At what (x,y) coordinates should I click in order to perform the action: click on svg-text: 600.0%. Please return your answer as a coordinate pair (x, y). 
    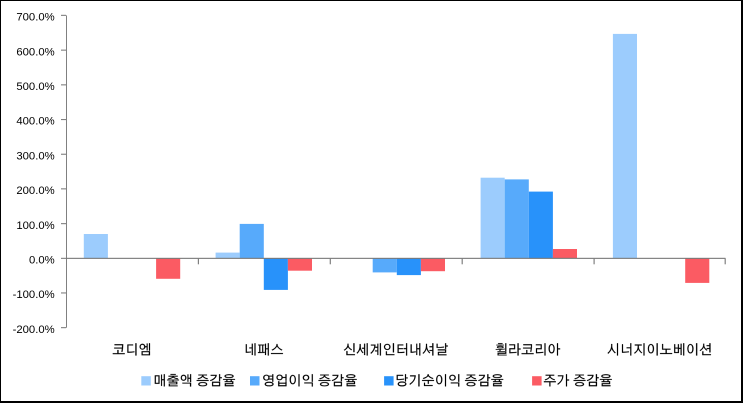
    Looking at the image, I should click on (35, 52).